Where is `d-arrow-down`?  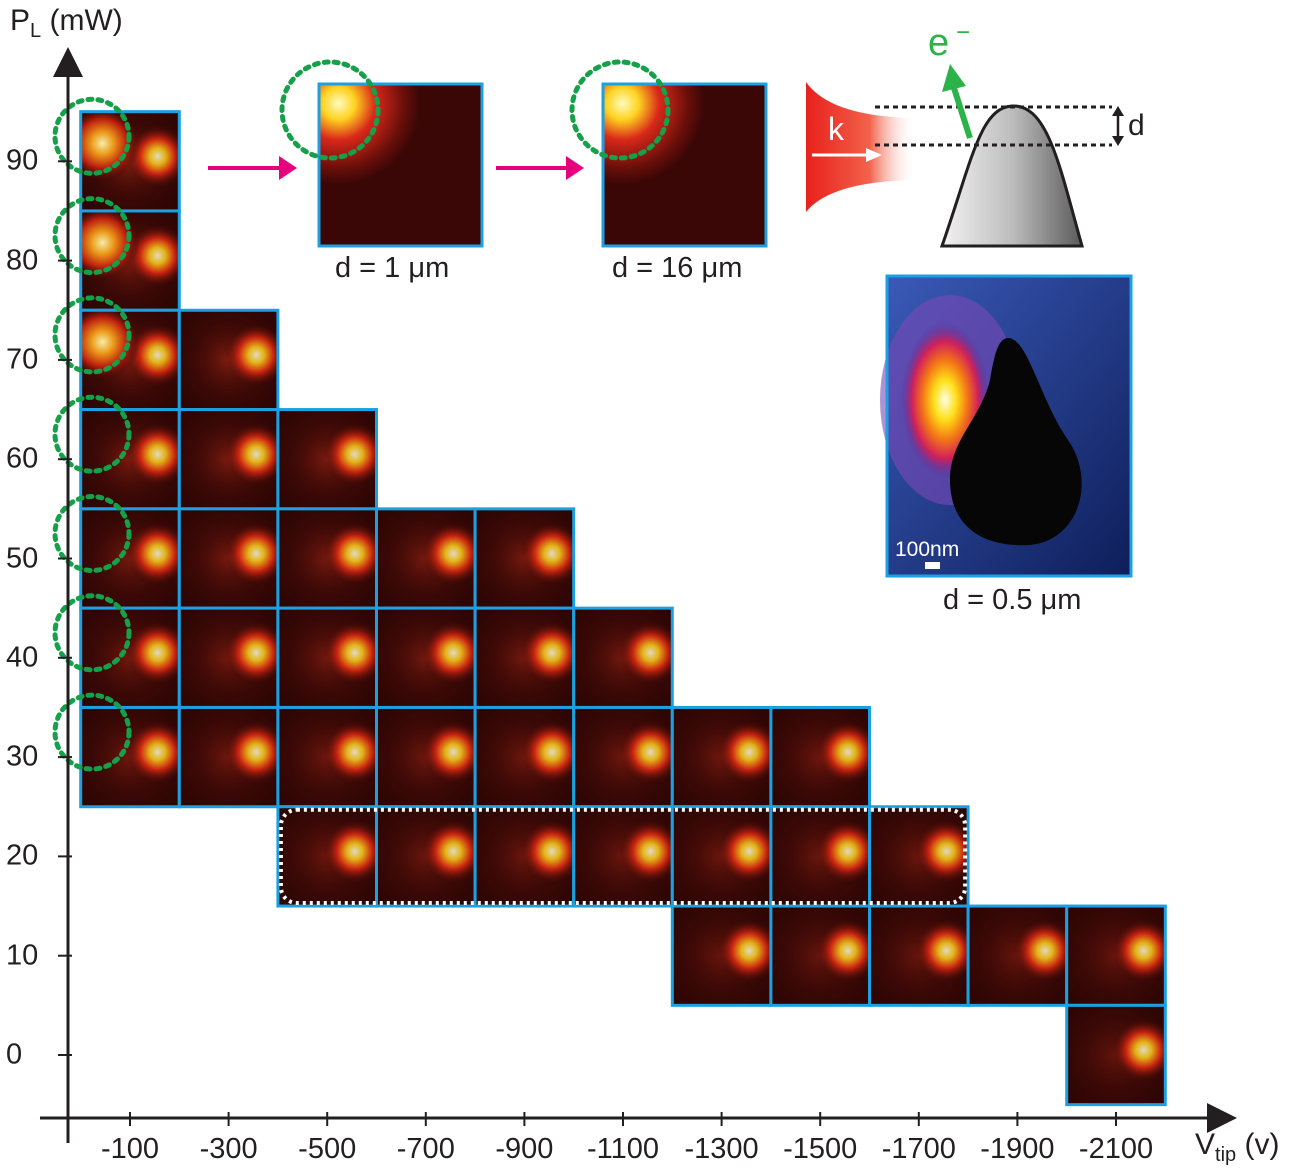
d-arrow-down is located at coordinates (1118, 141).